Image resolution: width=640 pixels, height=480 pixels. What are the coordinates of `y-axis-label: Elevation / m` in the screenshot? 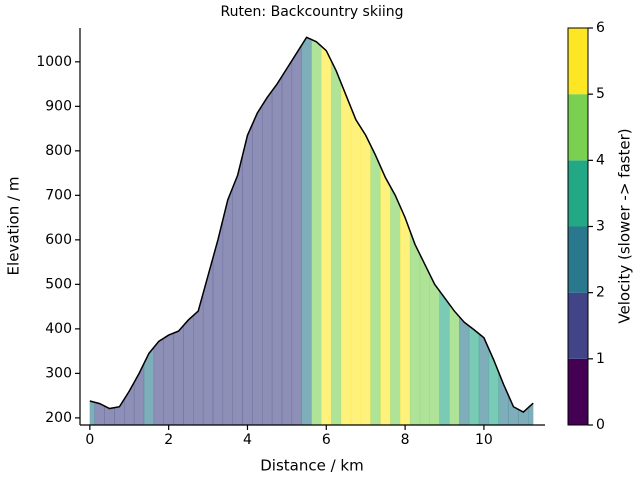 It's located at (14, 226).